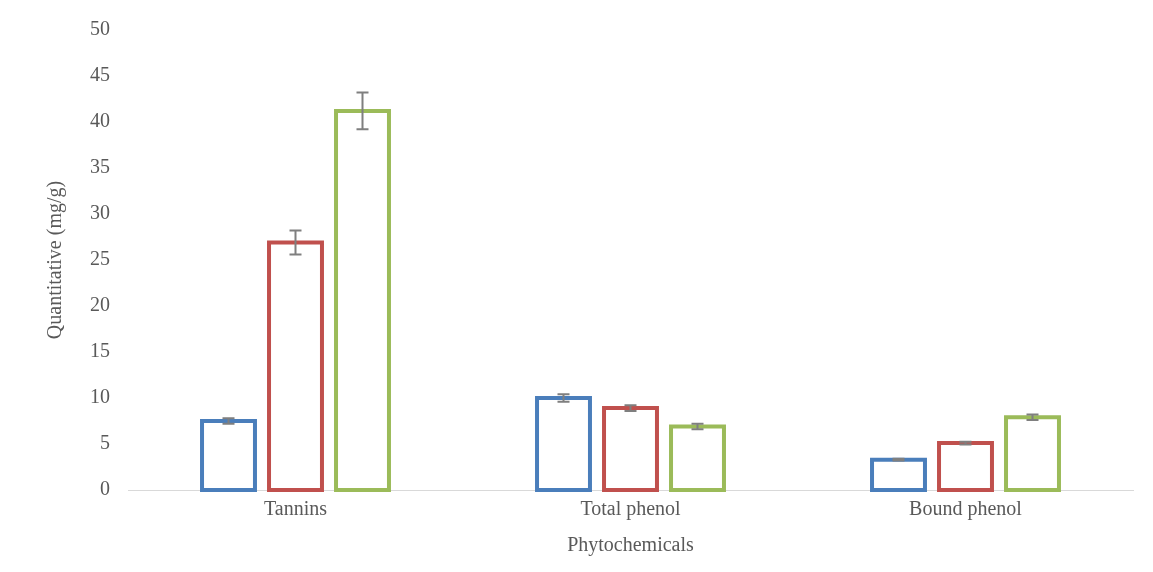  I want to click on y-tick-label: 30, so click(100, 212).